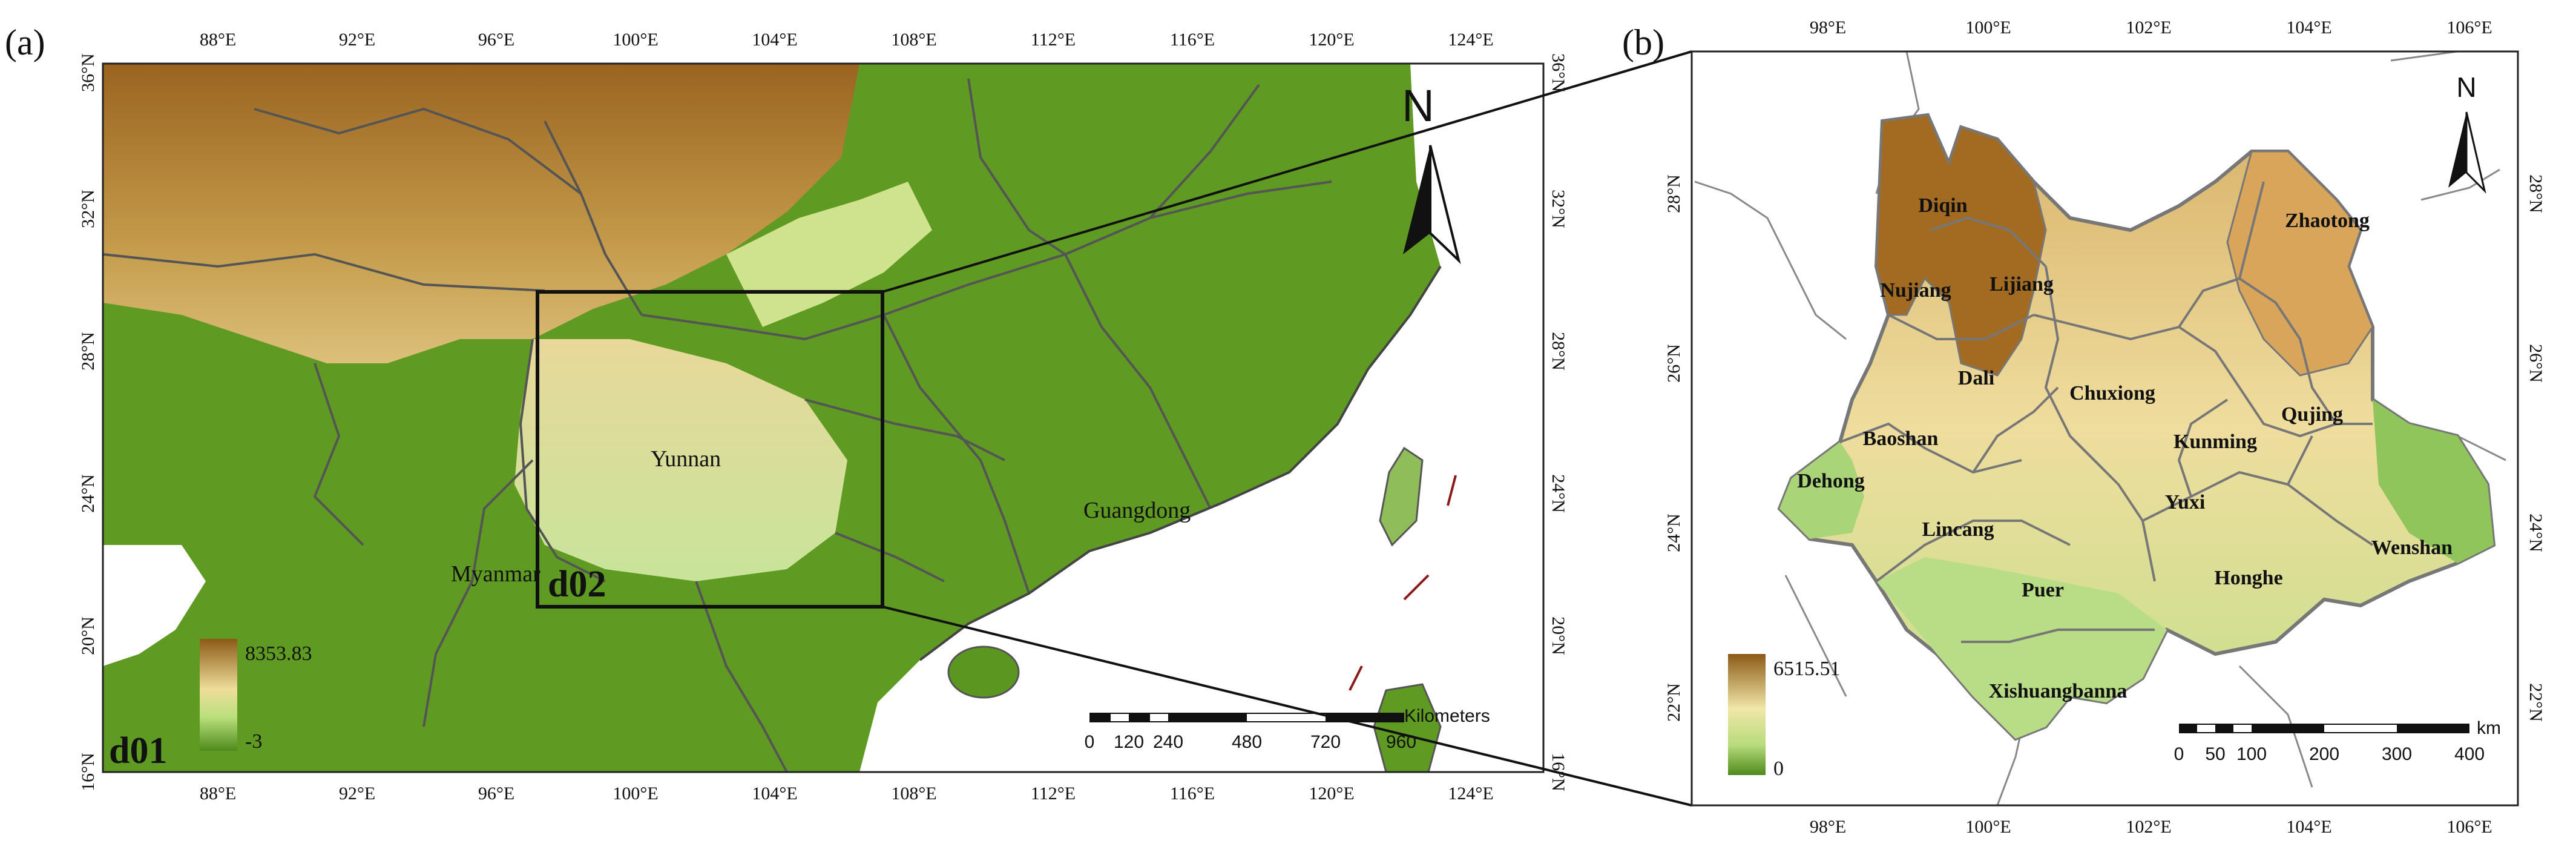 This screenshot has width=2576, height=855. What do you see at coordinates (1821, 490) in the screenshot?
I see `dehong-lowlands` at bounding box center [1821, 490].